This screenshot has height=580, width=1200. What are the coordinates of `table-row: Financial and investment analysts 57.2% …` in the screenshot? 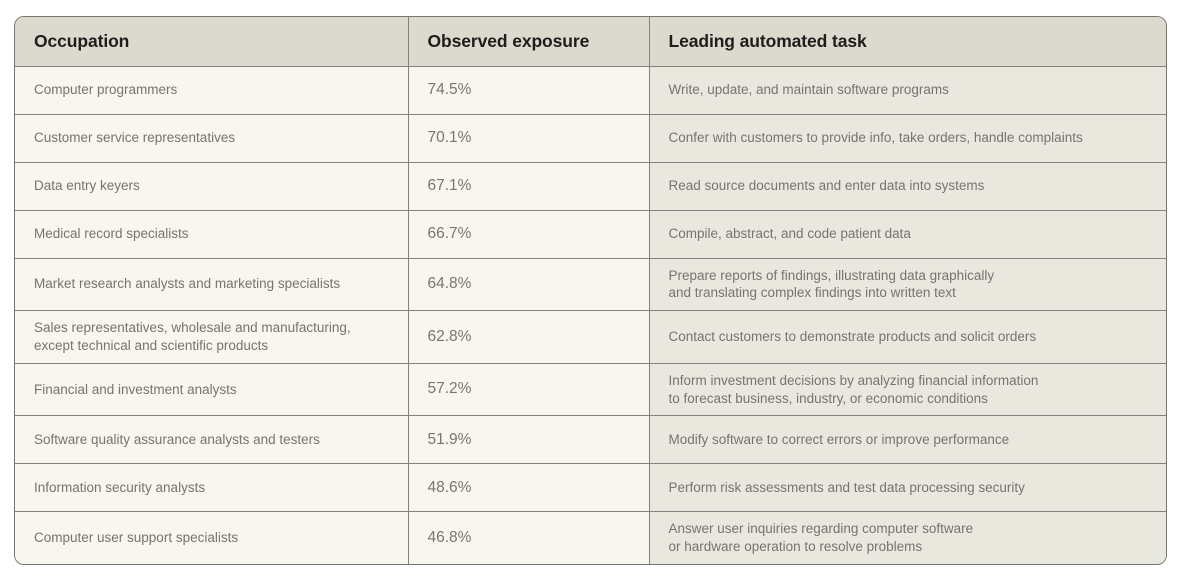 It's located at (590, 390).